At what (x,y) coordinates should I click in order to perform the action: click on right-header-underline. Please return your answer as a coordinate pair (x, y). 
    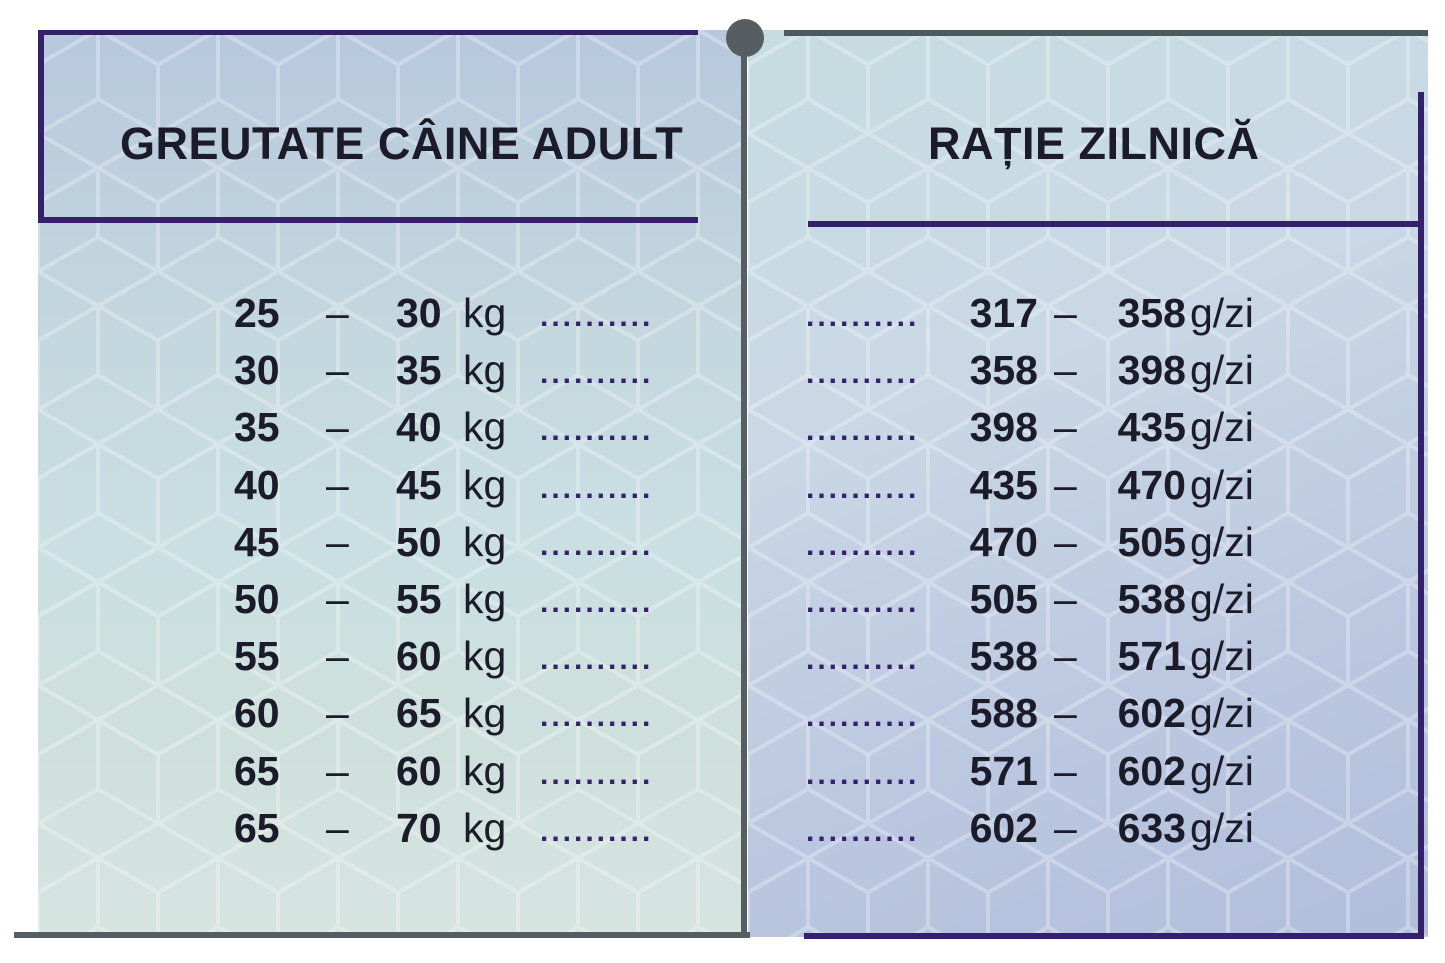
    Looking at the image, I should click on (1116, 224).